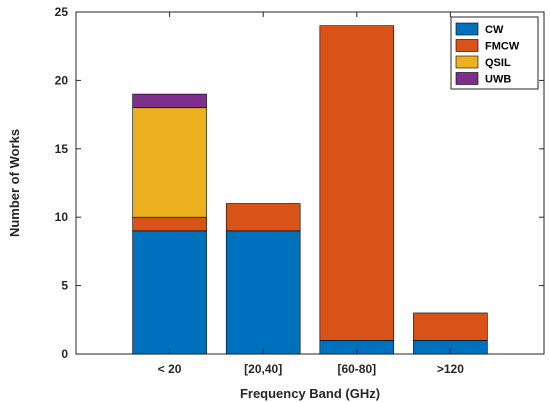 The height and width of the screenshot is (402, 550). Describe the element at coordinates (170, 369) in the screenshot. I see `x-tick-label: < 20` at that location.